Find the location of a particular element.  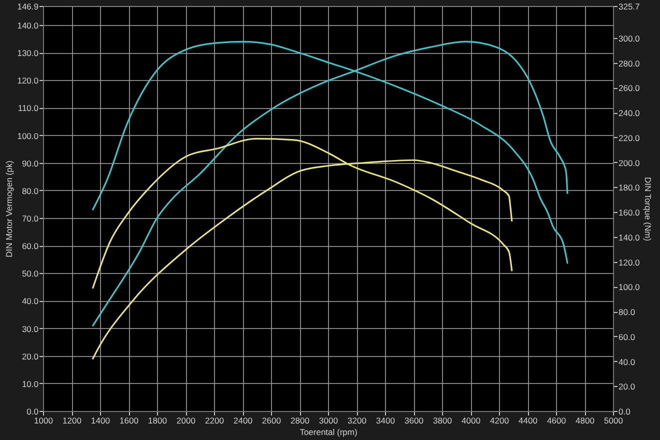

y-tick-label: 130.0 is located at coordinates (28, 53).